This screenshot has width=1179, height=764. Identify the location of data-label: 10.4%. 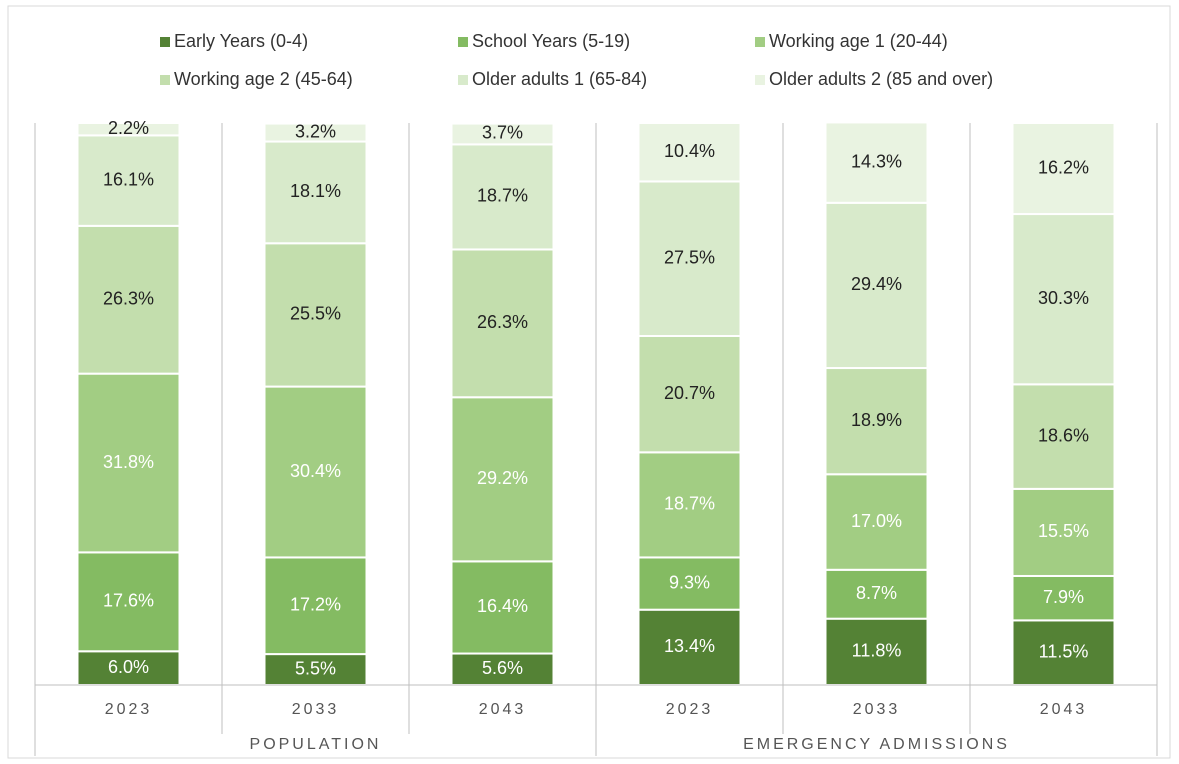
(689, 151).